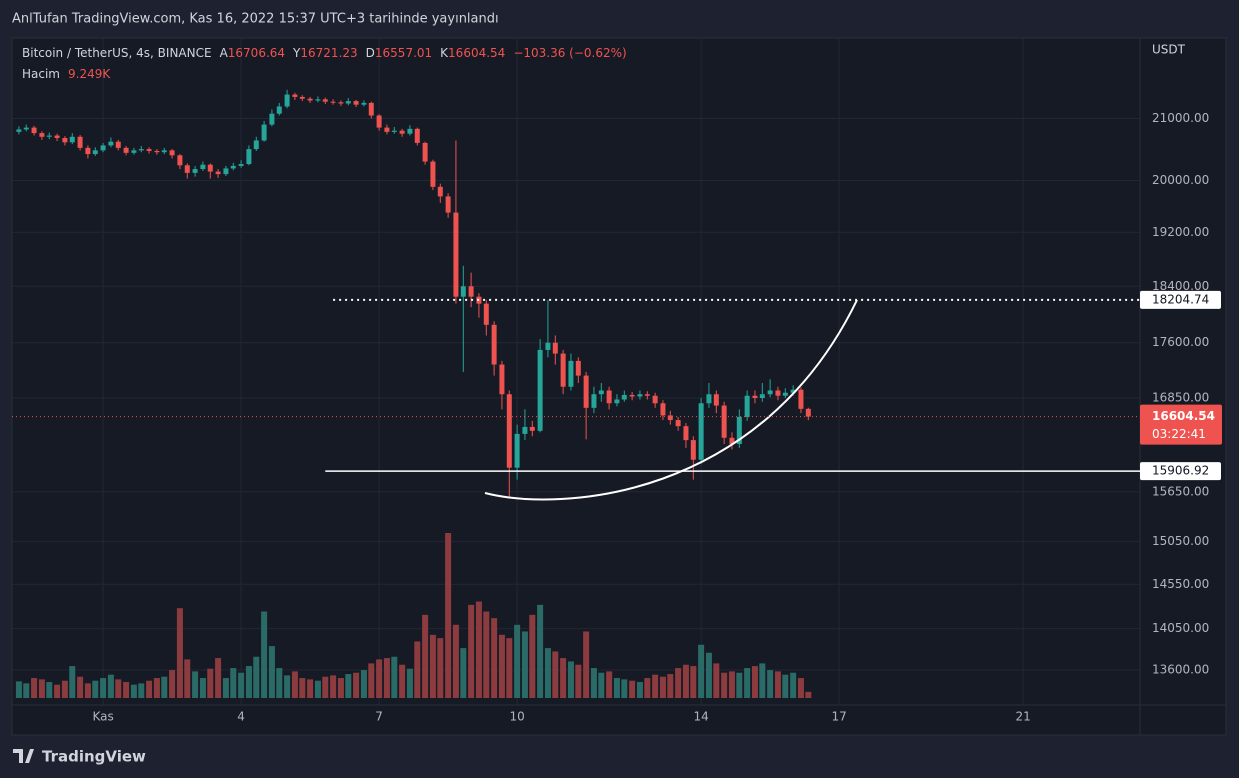 The image size is (1239, 778). What do you see at coordinates (1180, 628) in the screenshot?
I see `y-tick-label: 14050.00` at bounding box center [1180, 628].